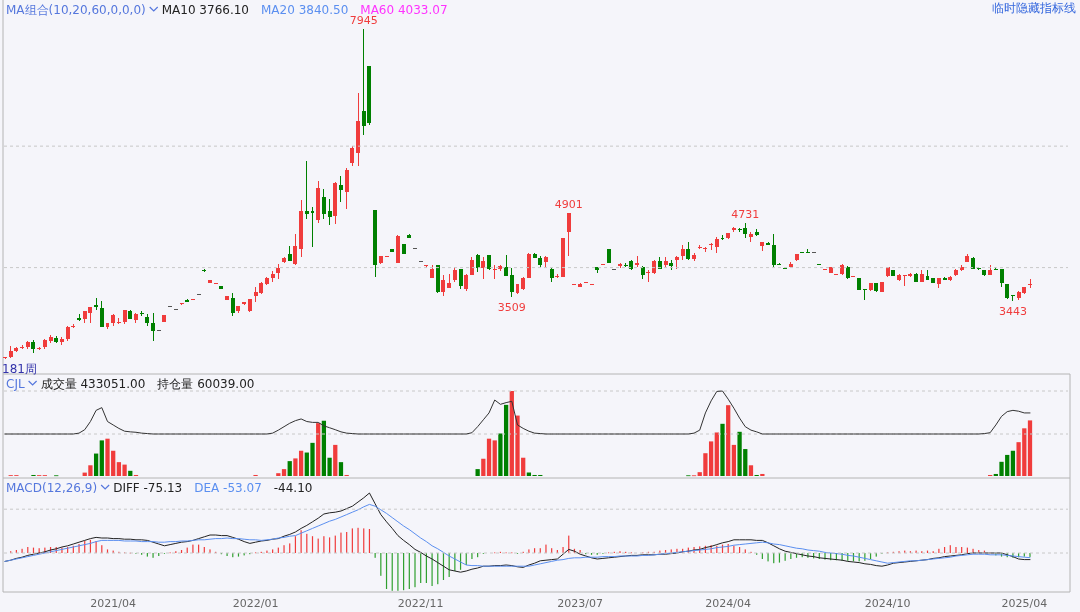 The height and width of the screenshot is (612, 1080). I want to click on annotation: 4901, so click(568, 204).